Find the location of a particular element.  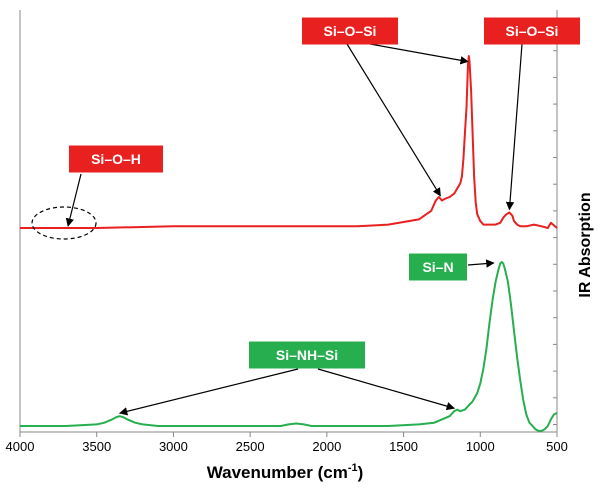

x-tick-label: 2000 is located at coordinates (326, 446).